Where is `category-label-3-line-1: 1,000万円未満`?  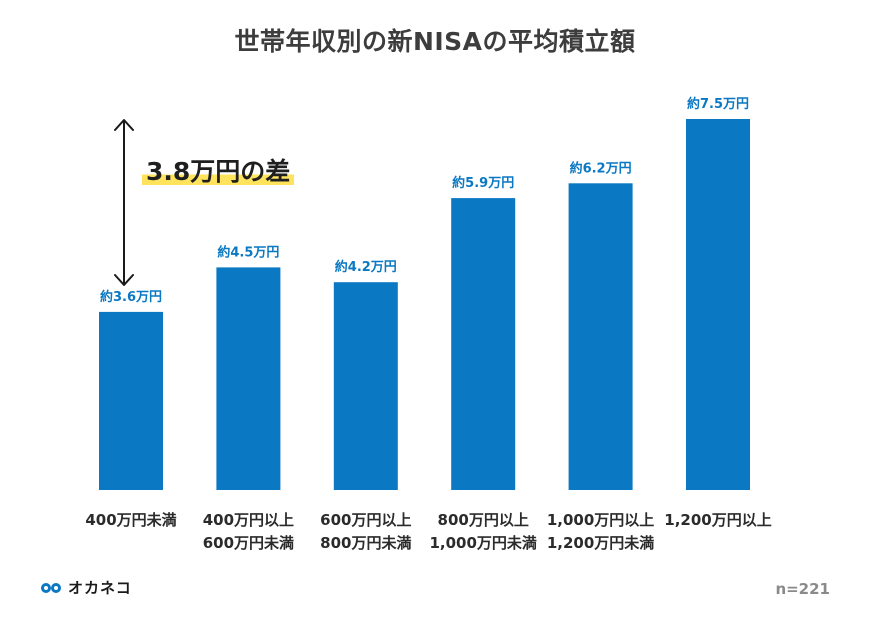
category-label-3-line-1: 1,000万円未満 is located at coordinates (483, 543).